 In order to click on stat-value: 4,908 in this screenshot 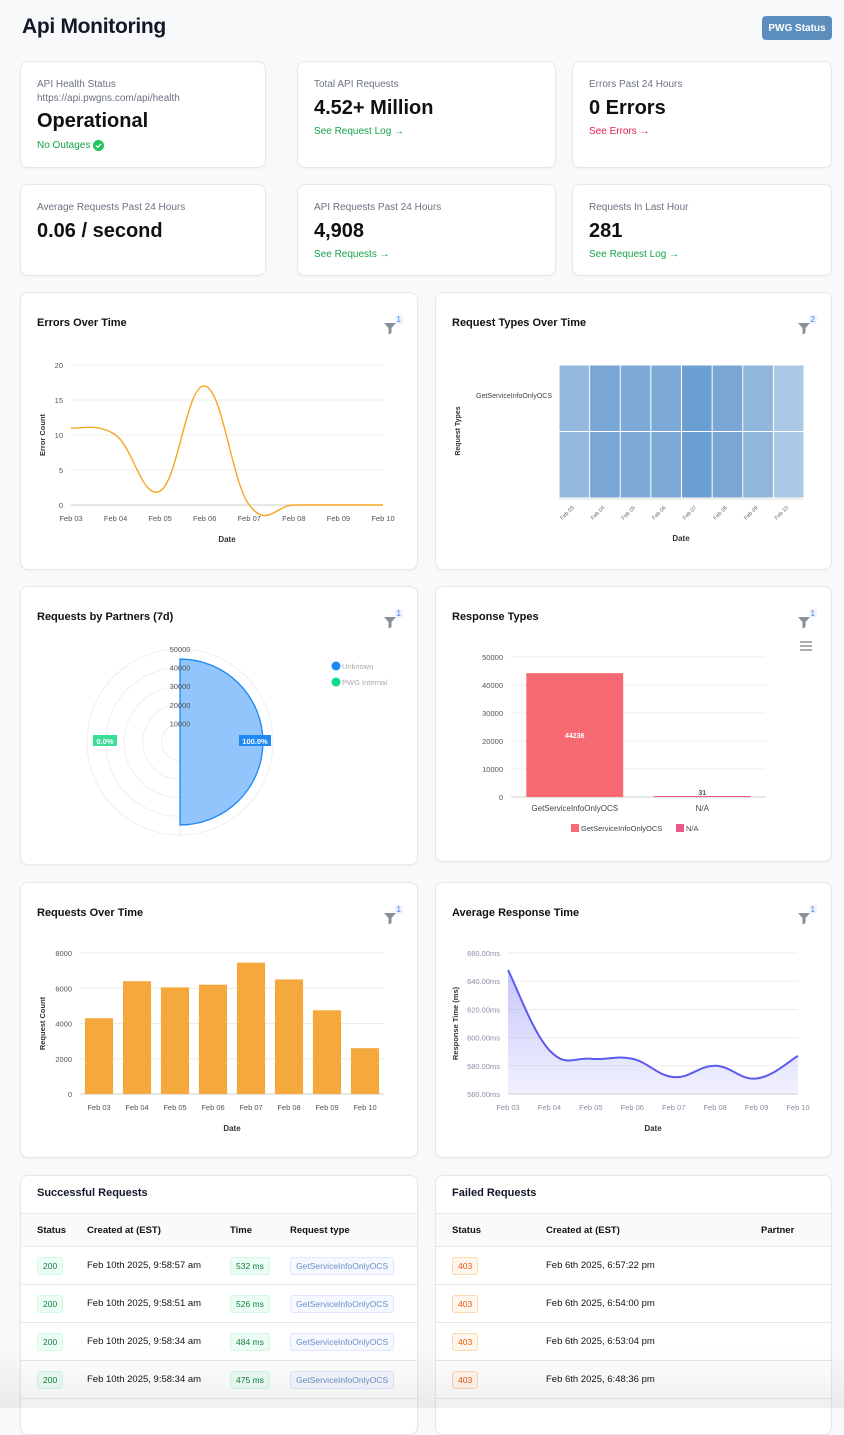, I will do `click(339, 231)`.